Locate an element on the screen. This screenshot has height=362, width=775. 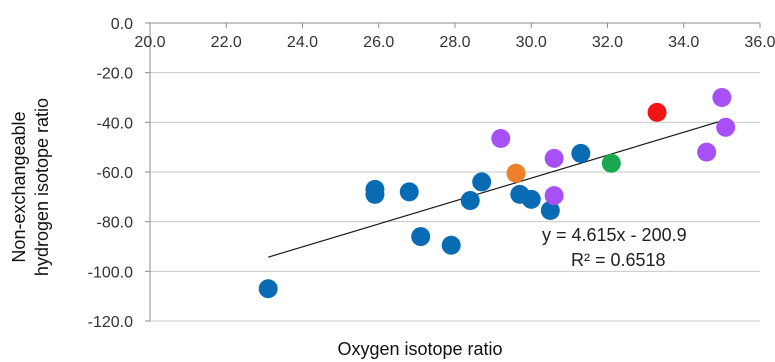
y-tick-label: -100.0 is located at coordinates (110, 272).